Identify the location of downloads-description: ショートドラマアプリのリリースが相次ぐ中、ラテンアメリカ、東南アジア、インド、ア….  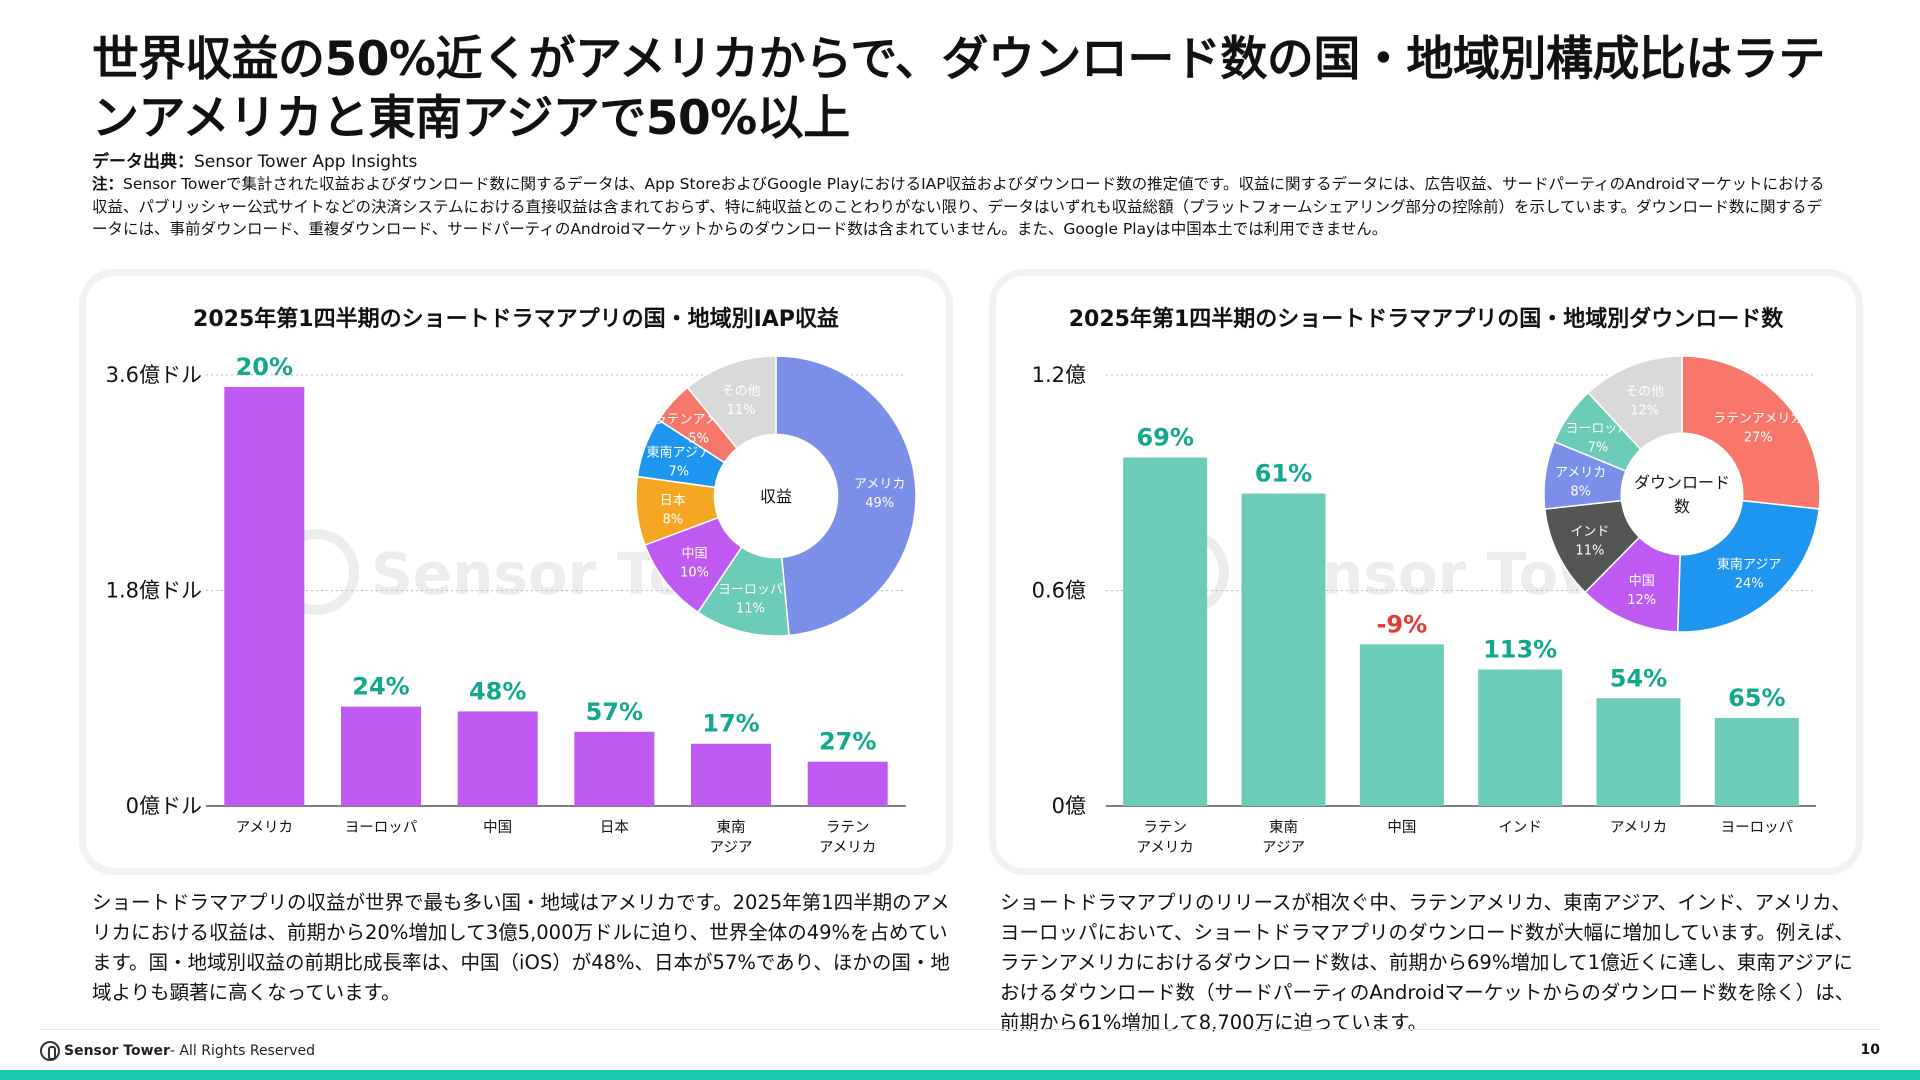
(1427, 962).